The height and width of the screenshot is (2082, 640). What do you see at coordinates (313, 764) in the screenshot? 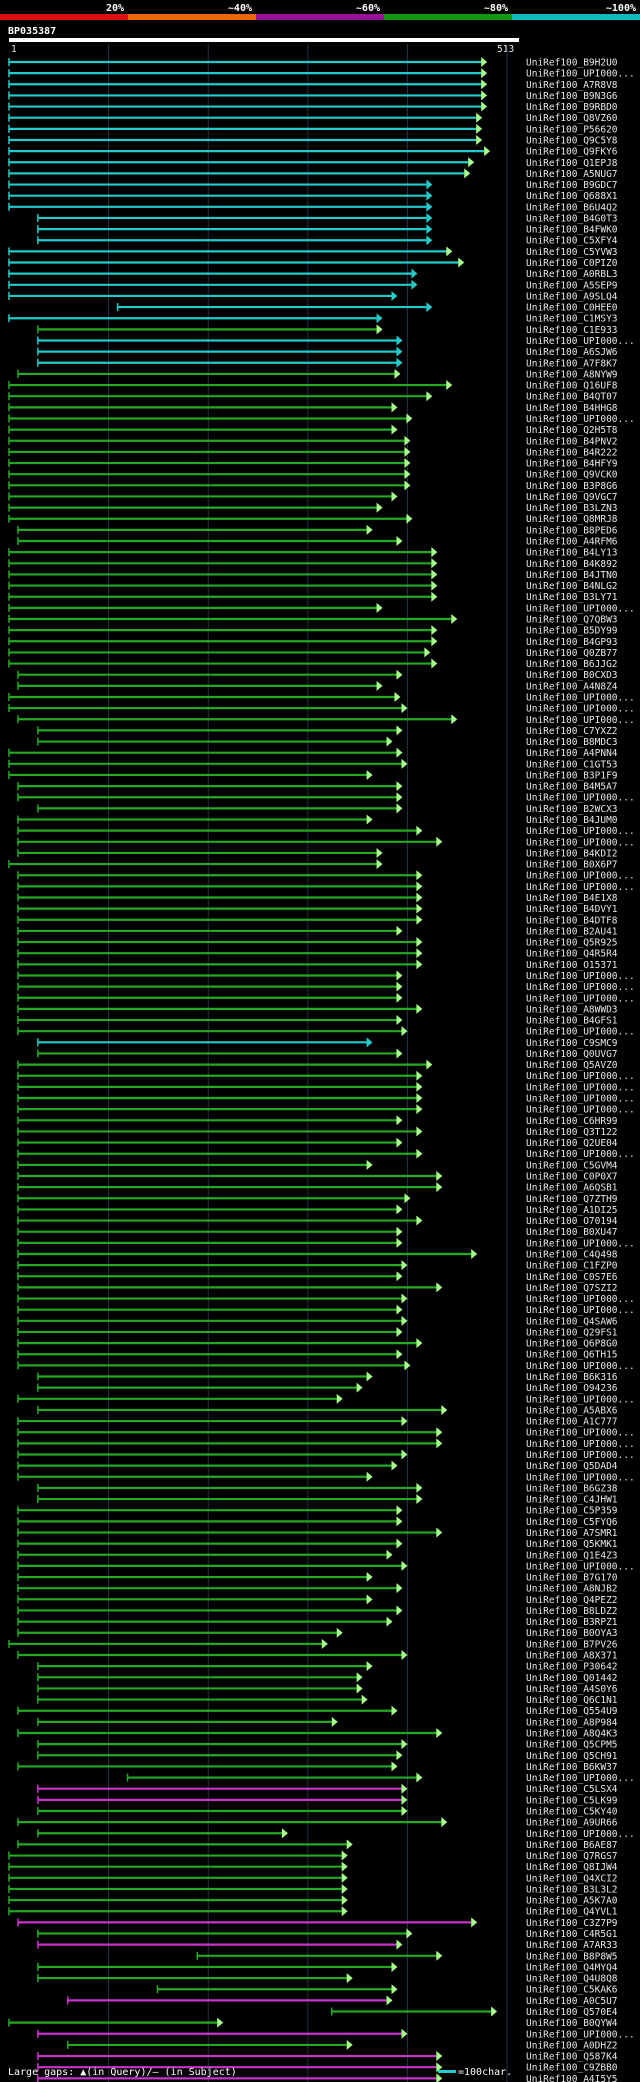
I see `hit-row: UniRef100_C1GT53` at bounding box center [313, 764].